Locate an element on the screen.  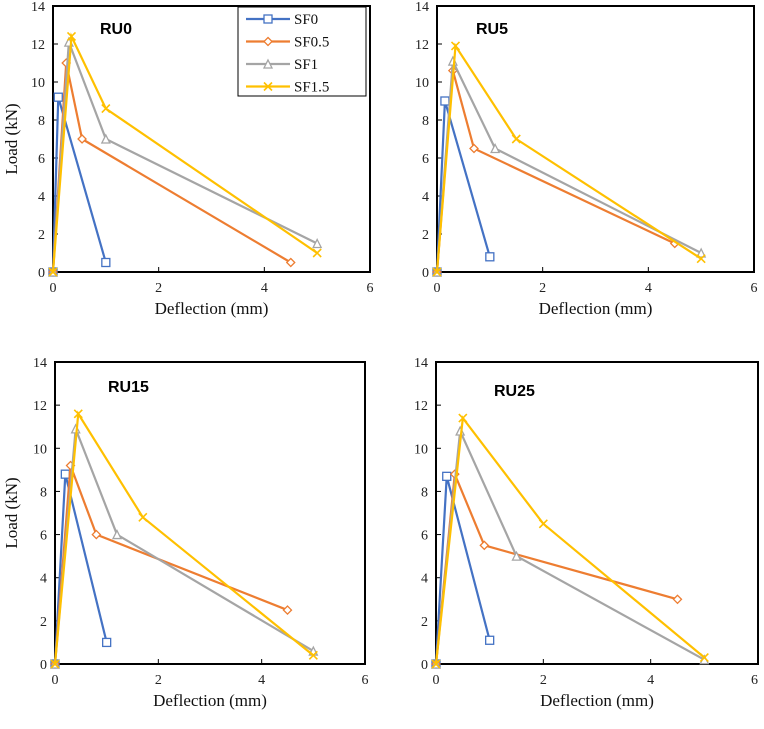
legend: SF0 SF0.5 SF1 SF1.5 is located at coordinates (302, 51).